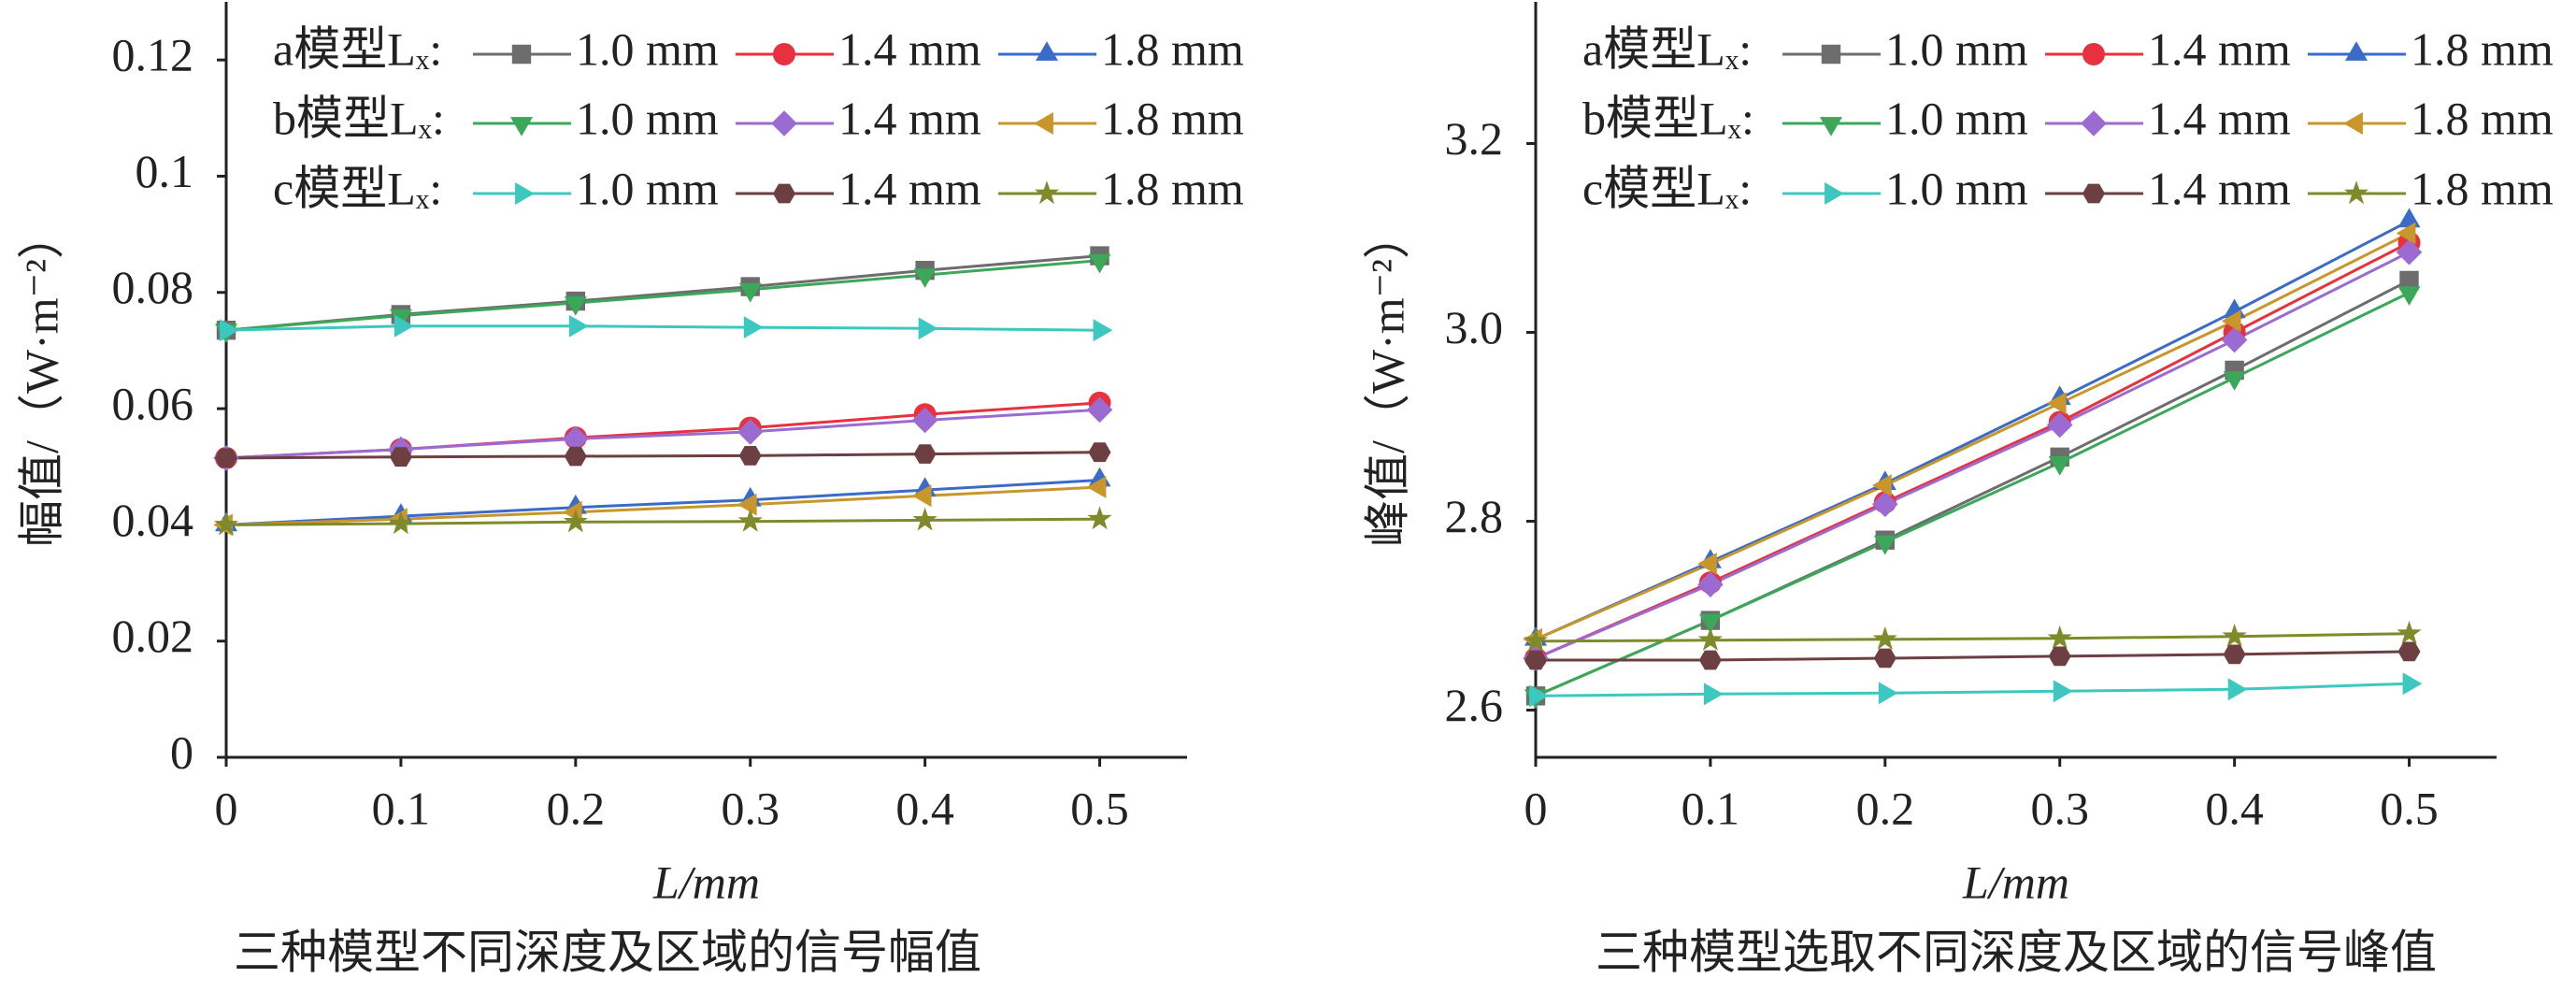  I want to click on y-tick-label: 0.06, so click(153, 404).